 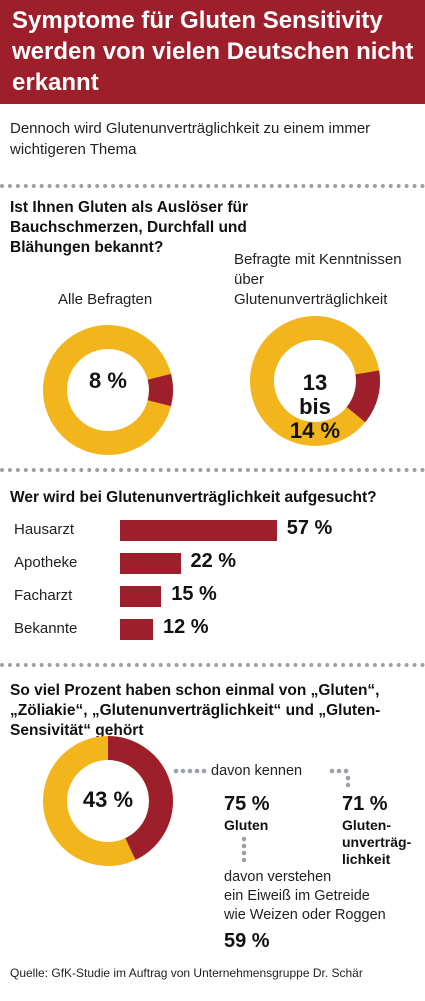 I want to click on unvertraeglichkeit-label-line2: unverträg-, so click(x=377, y=842).